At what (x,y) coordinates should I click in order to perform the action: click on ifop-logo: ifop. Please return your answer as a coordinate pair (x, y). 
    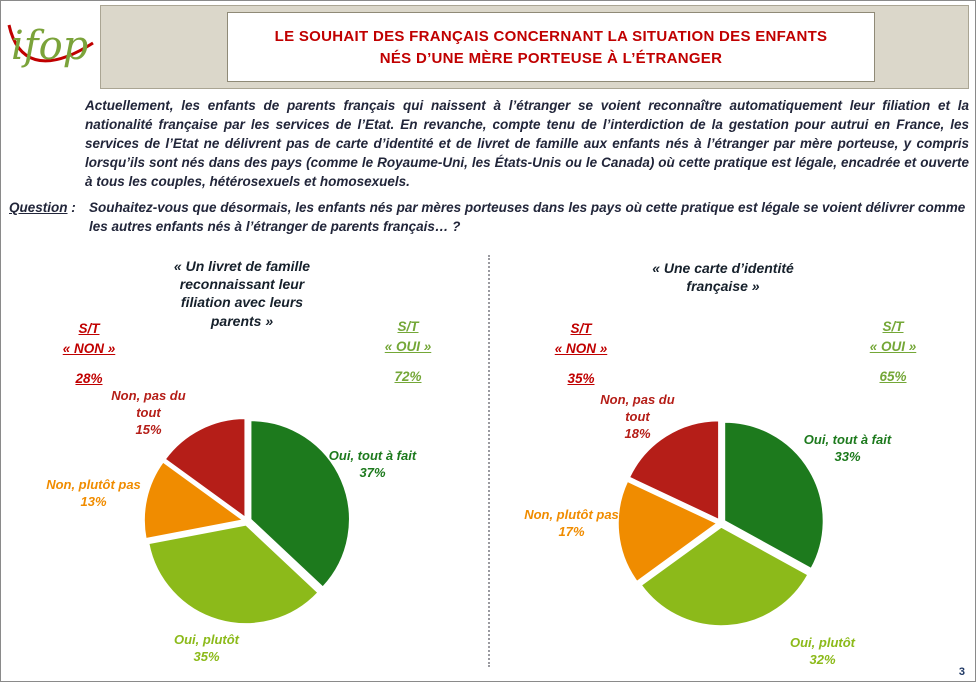
    Looking at the image, I should click on (51, 46).